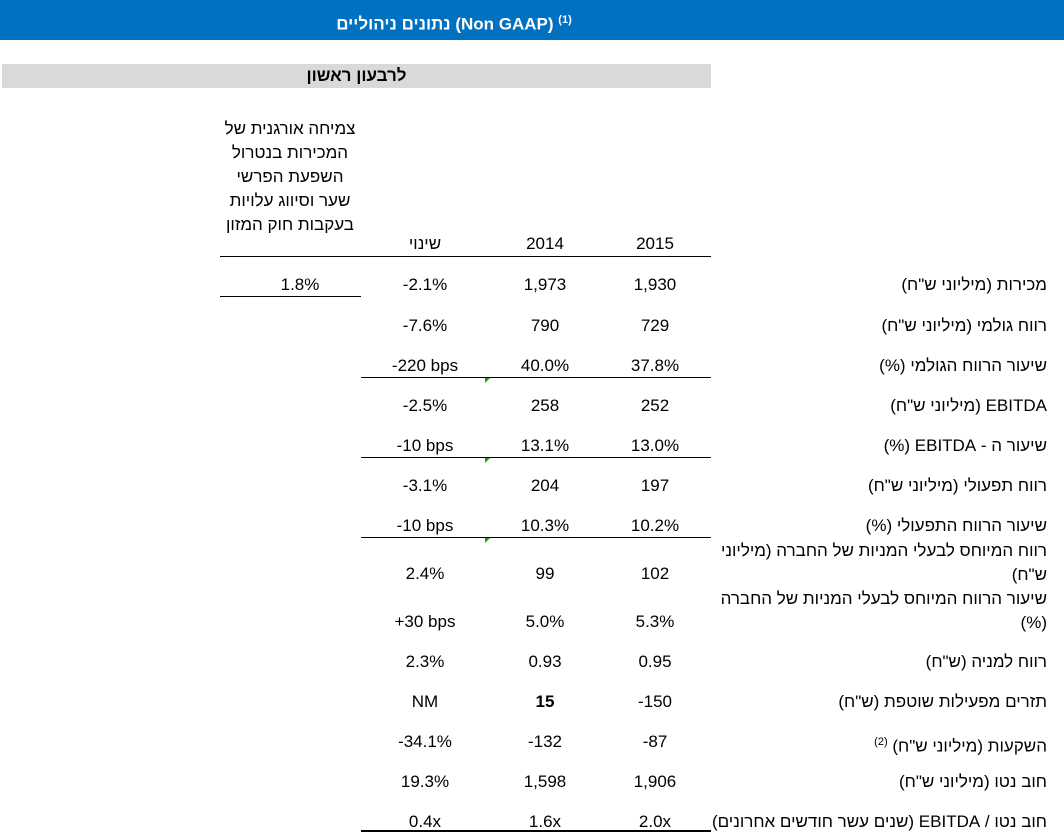 The height and width of the screenshot is (834, 1064). I want to click on period-bar, so click(356, 76).